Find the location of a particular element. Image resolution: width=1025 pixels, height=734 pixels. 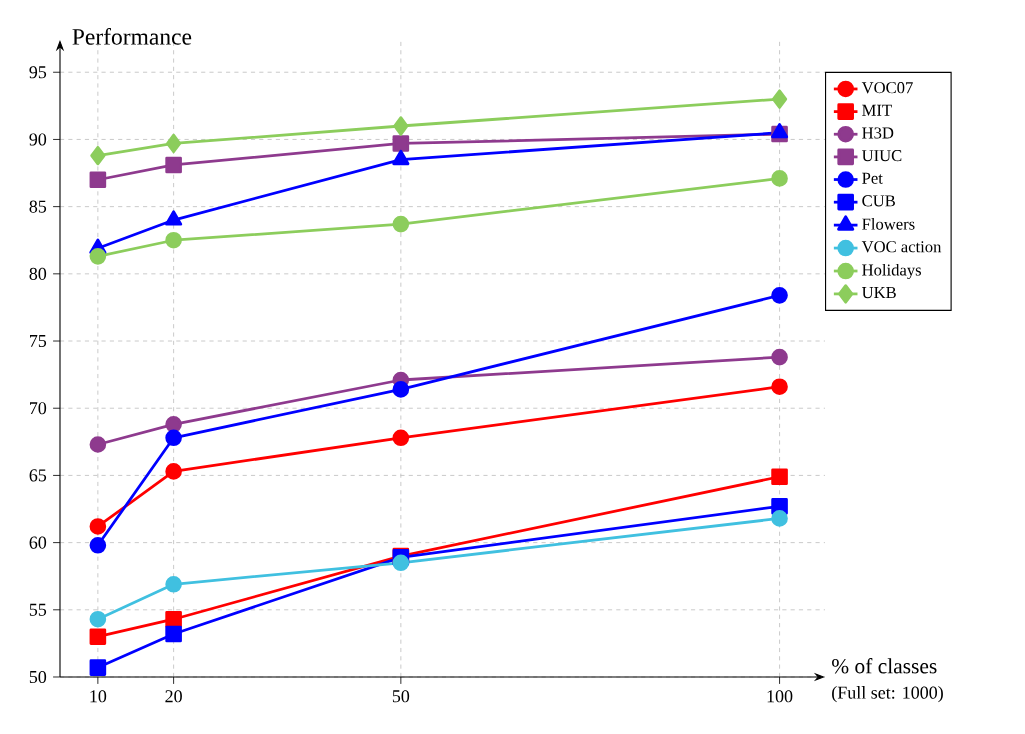

text: (Full set: 1000) is located at coordinates (887, 694).